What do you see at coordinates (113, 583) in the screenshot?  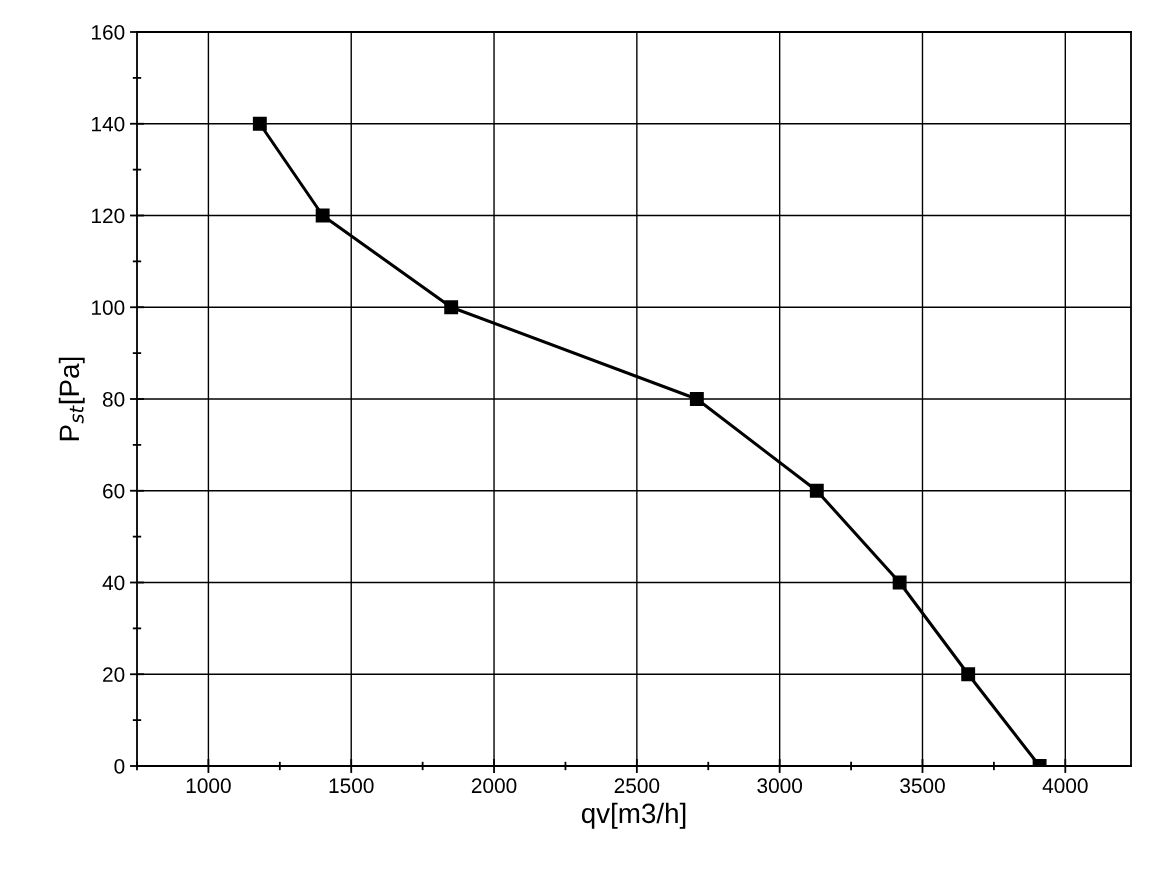 I see `y-tick-label: 40` at bounding box center [113, 583].